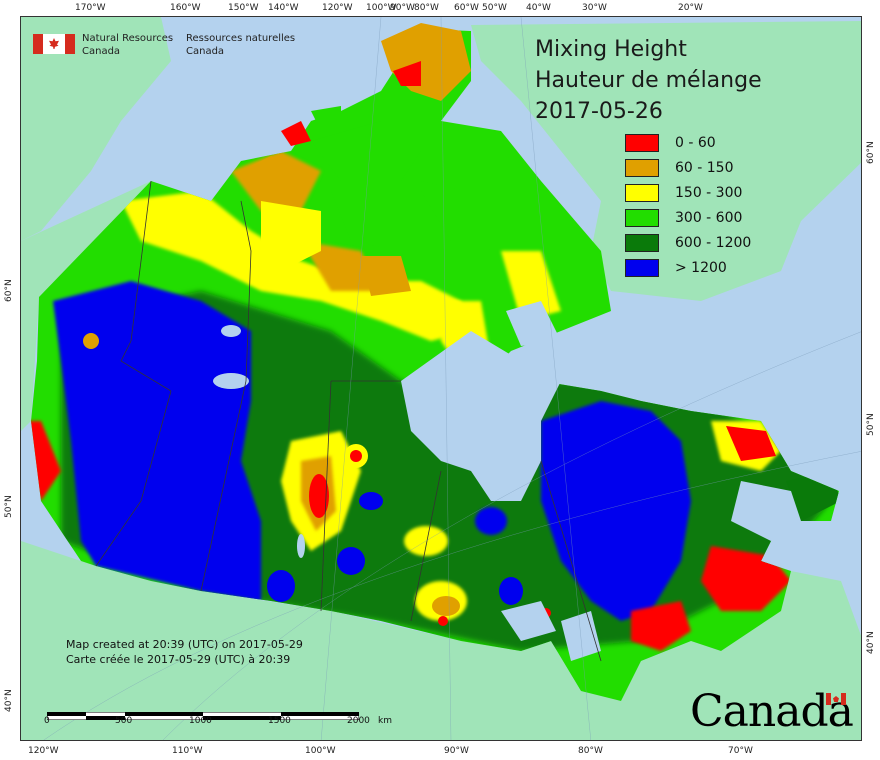 Image resolution: width=880 pixels, height=760 pixels. I want to click on graticule-top-label: 100°W, so click(381, 8).